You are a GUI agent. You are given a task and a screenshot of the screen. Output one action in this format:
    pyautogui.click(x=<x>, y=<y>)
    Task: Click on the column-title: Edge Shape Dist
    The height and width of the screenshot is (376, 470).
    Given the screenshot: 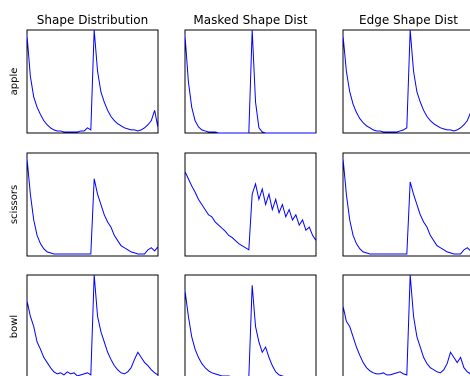 What is the action you would take?
    pyautogui.click(x=408, y=20)
    